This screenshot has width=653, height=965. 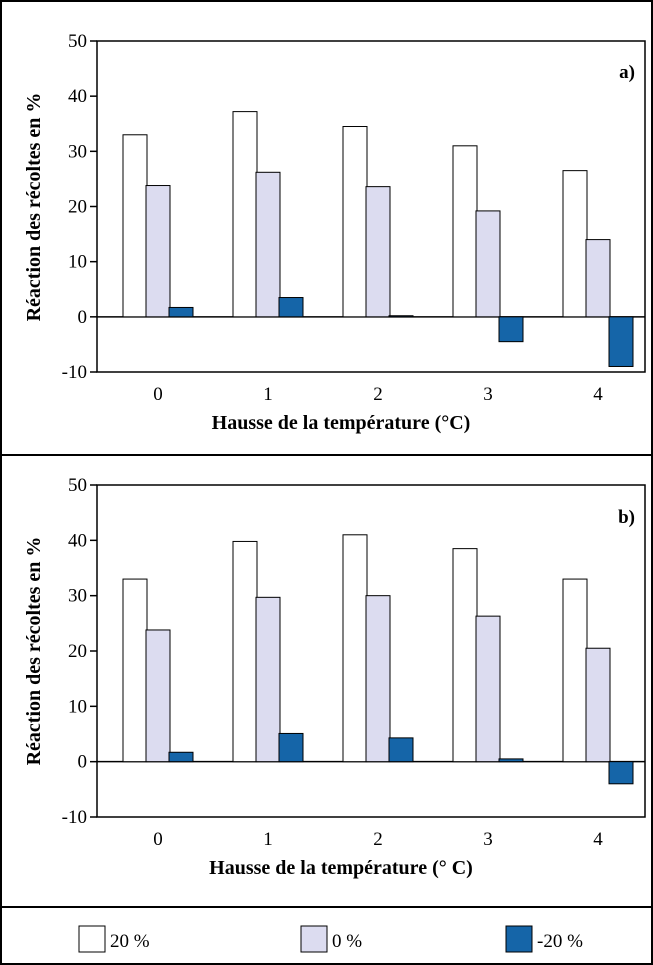 What do you see at coordinates (341, 868) in the screenshot?
I see `x-axis-label: Hausse de la température (° C)` at bounding box center [341, 868].